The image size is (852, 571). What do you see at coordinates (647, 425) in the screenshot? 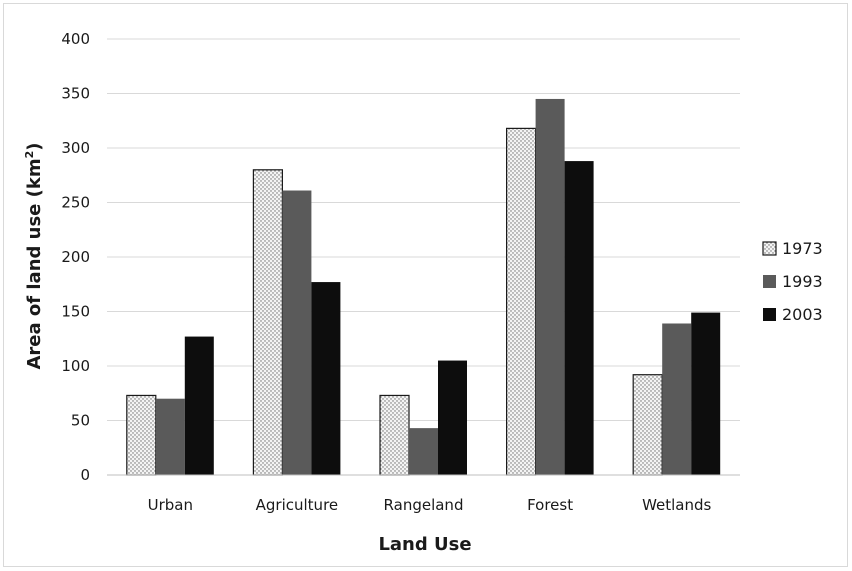
I see `bar-1973-wetlands` at bounding box center [647, 425].